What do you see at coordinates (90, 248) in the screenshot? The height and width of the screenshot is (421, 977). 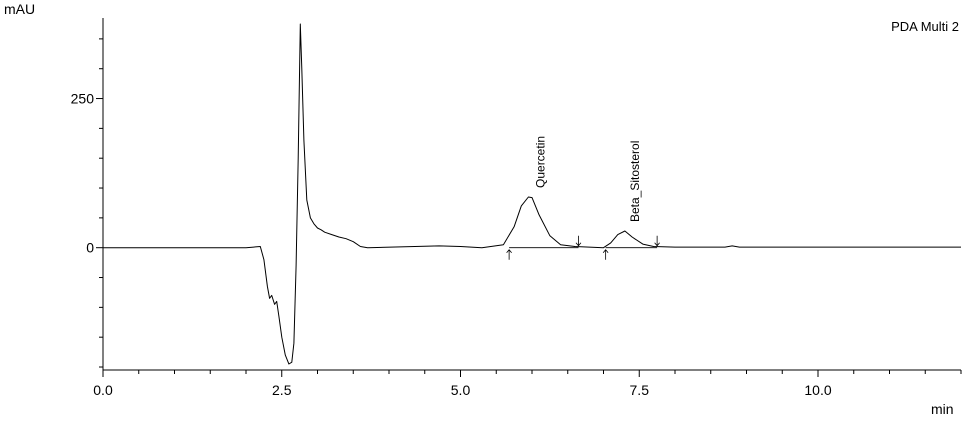 I see `y-tick-label: 0` at bounding box center [90, 248].